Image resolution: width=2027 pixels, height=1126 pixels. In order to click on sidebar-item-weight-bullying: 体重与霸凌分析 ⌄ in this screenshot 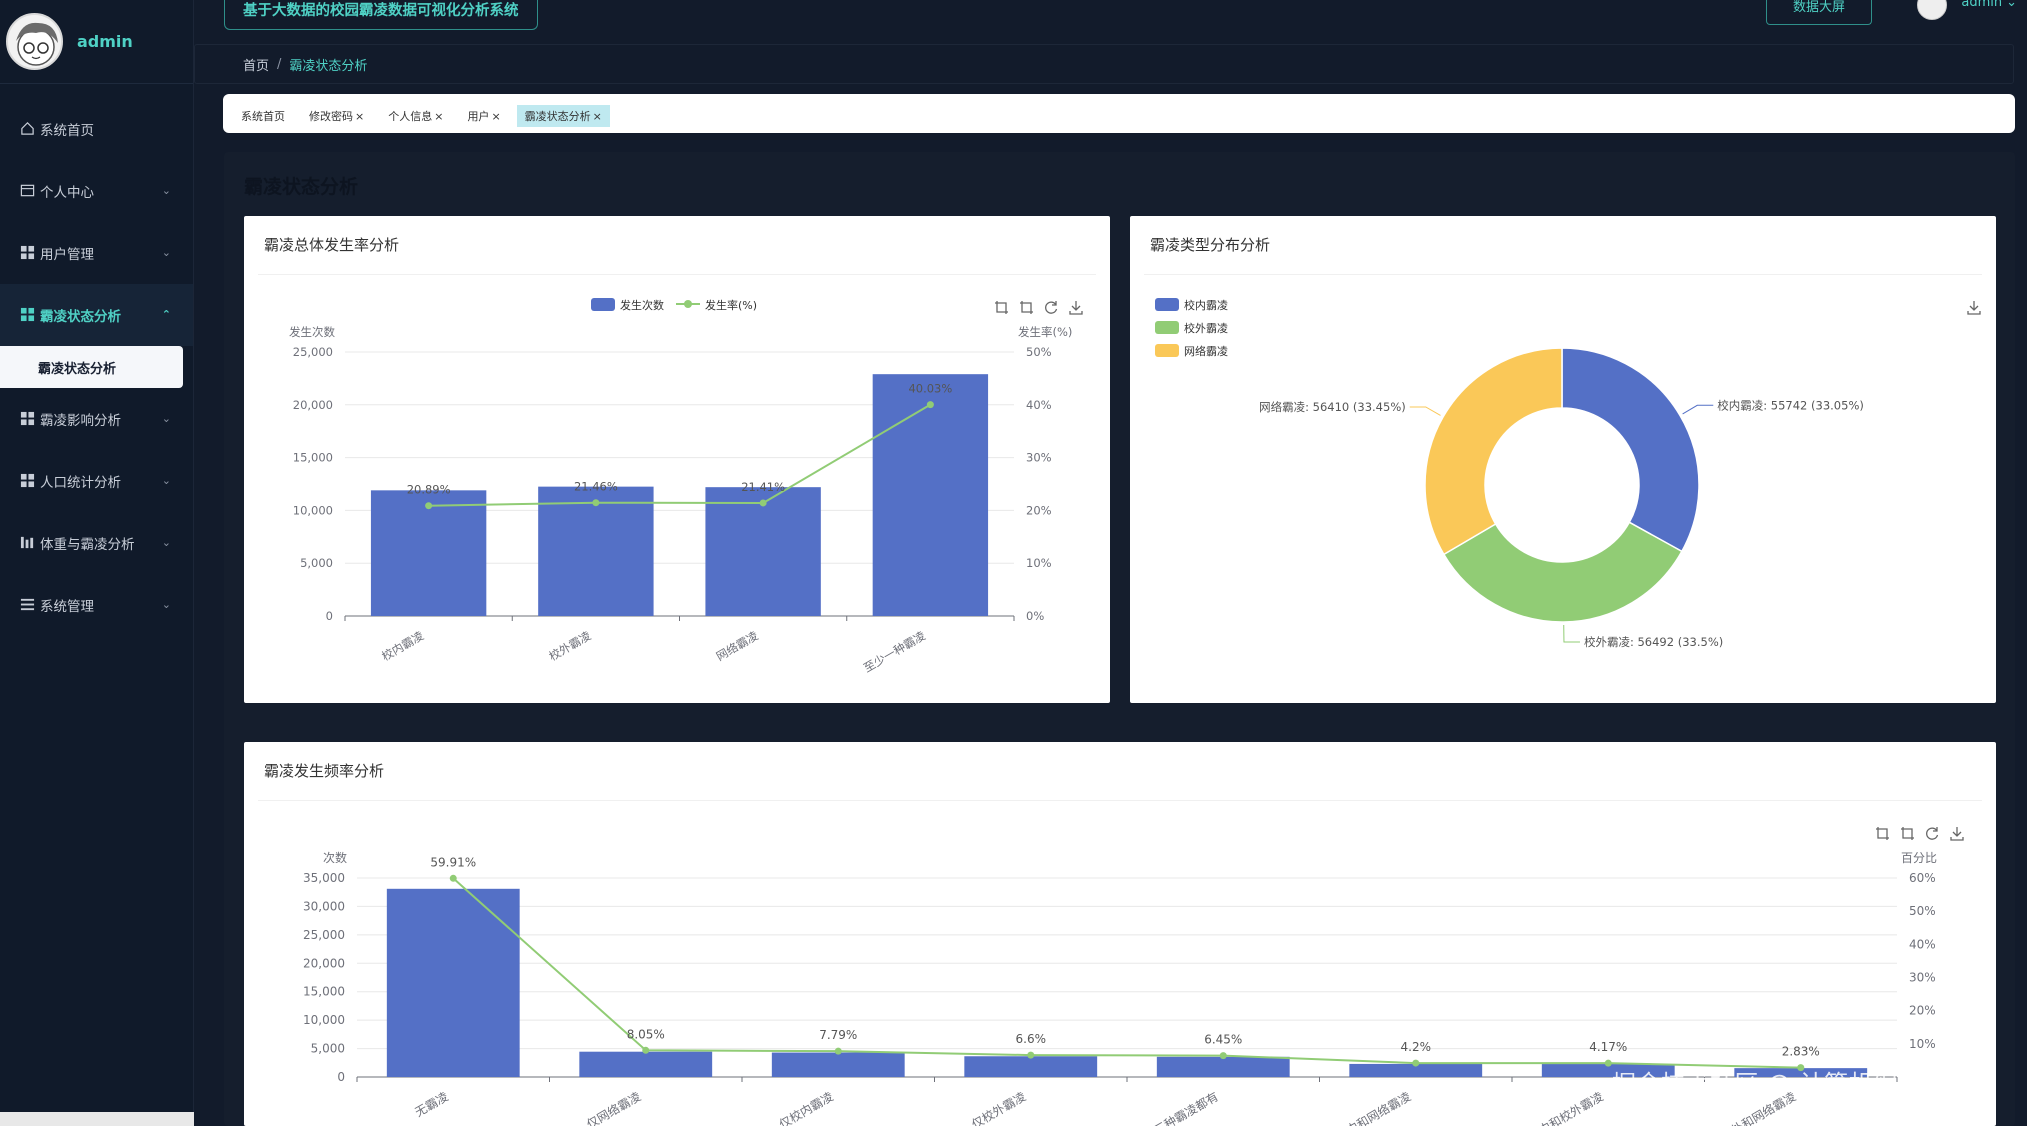, I will do `click(96, 543)`.